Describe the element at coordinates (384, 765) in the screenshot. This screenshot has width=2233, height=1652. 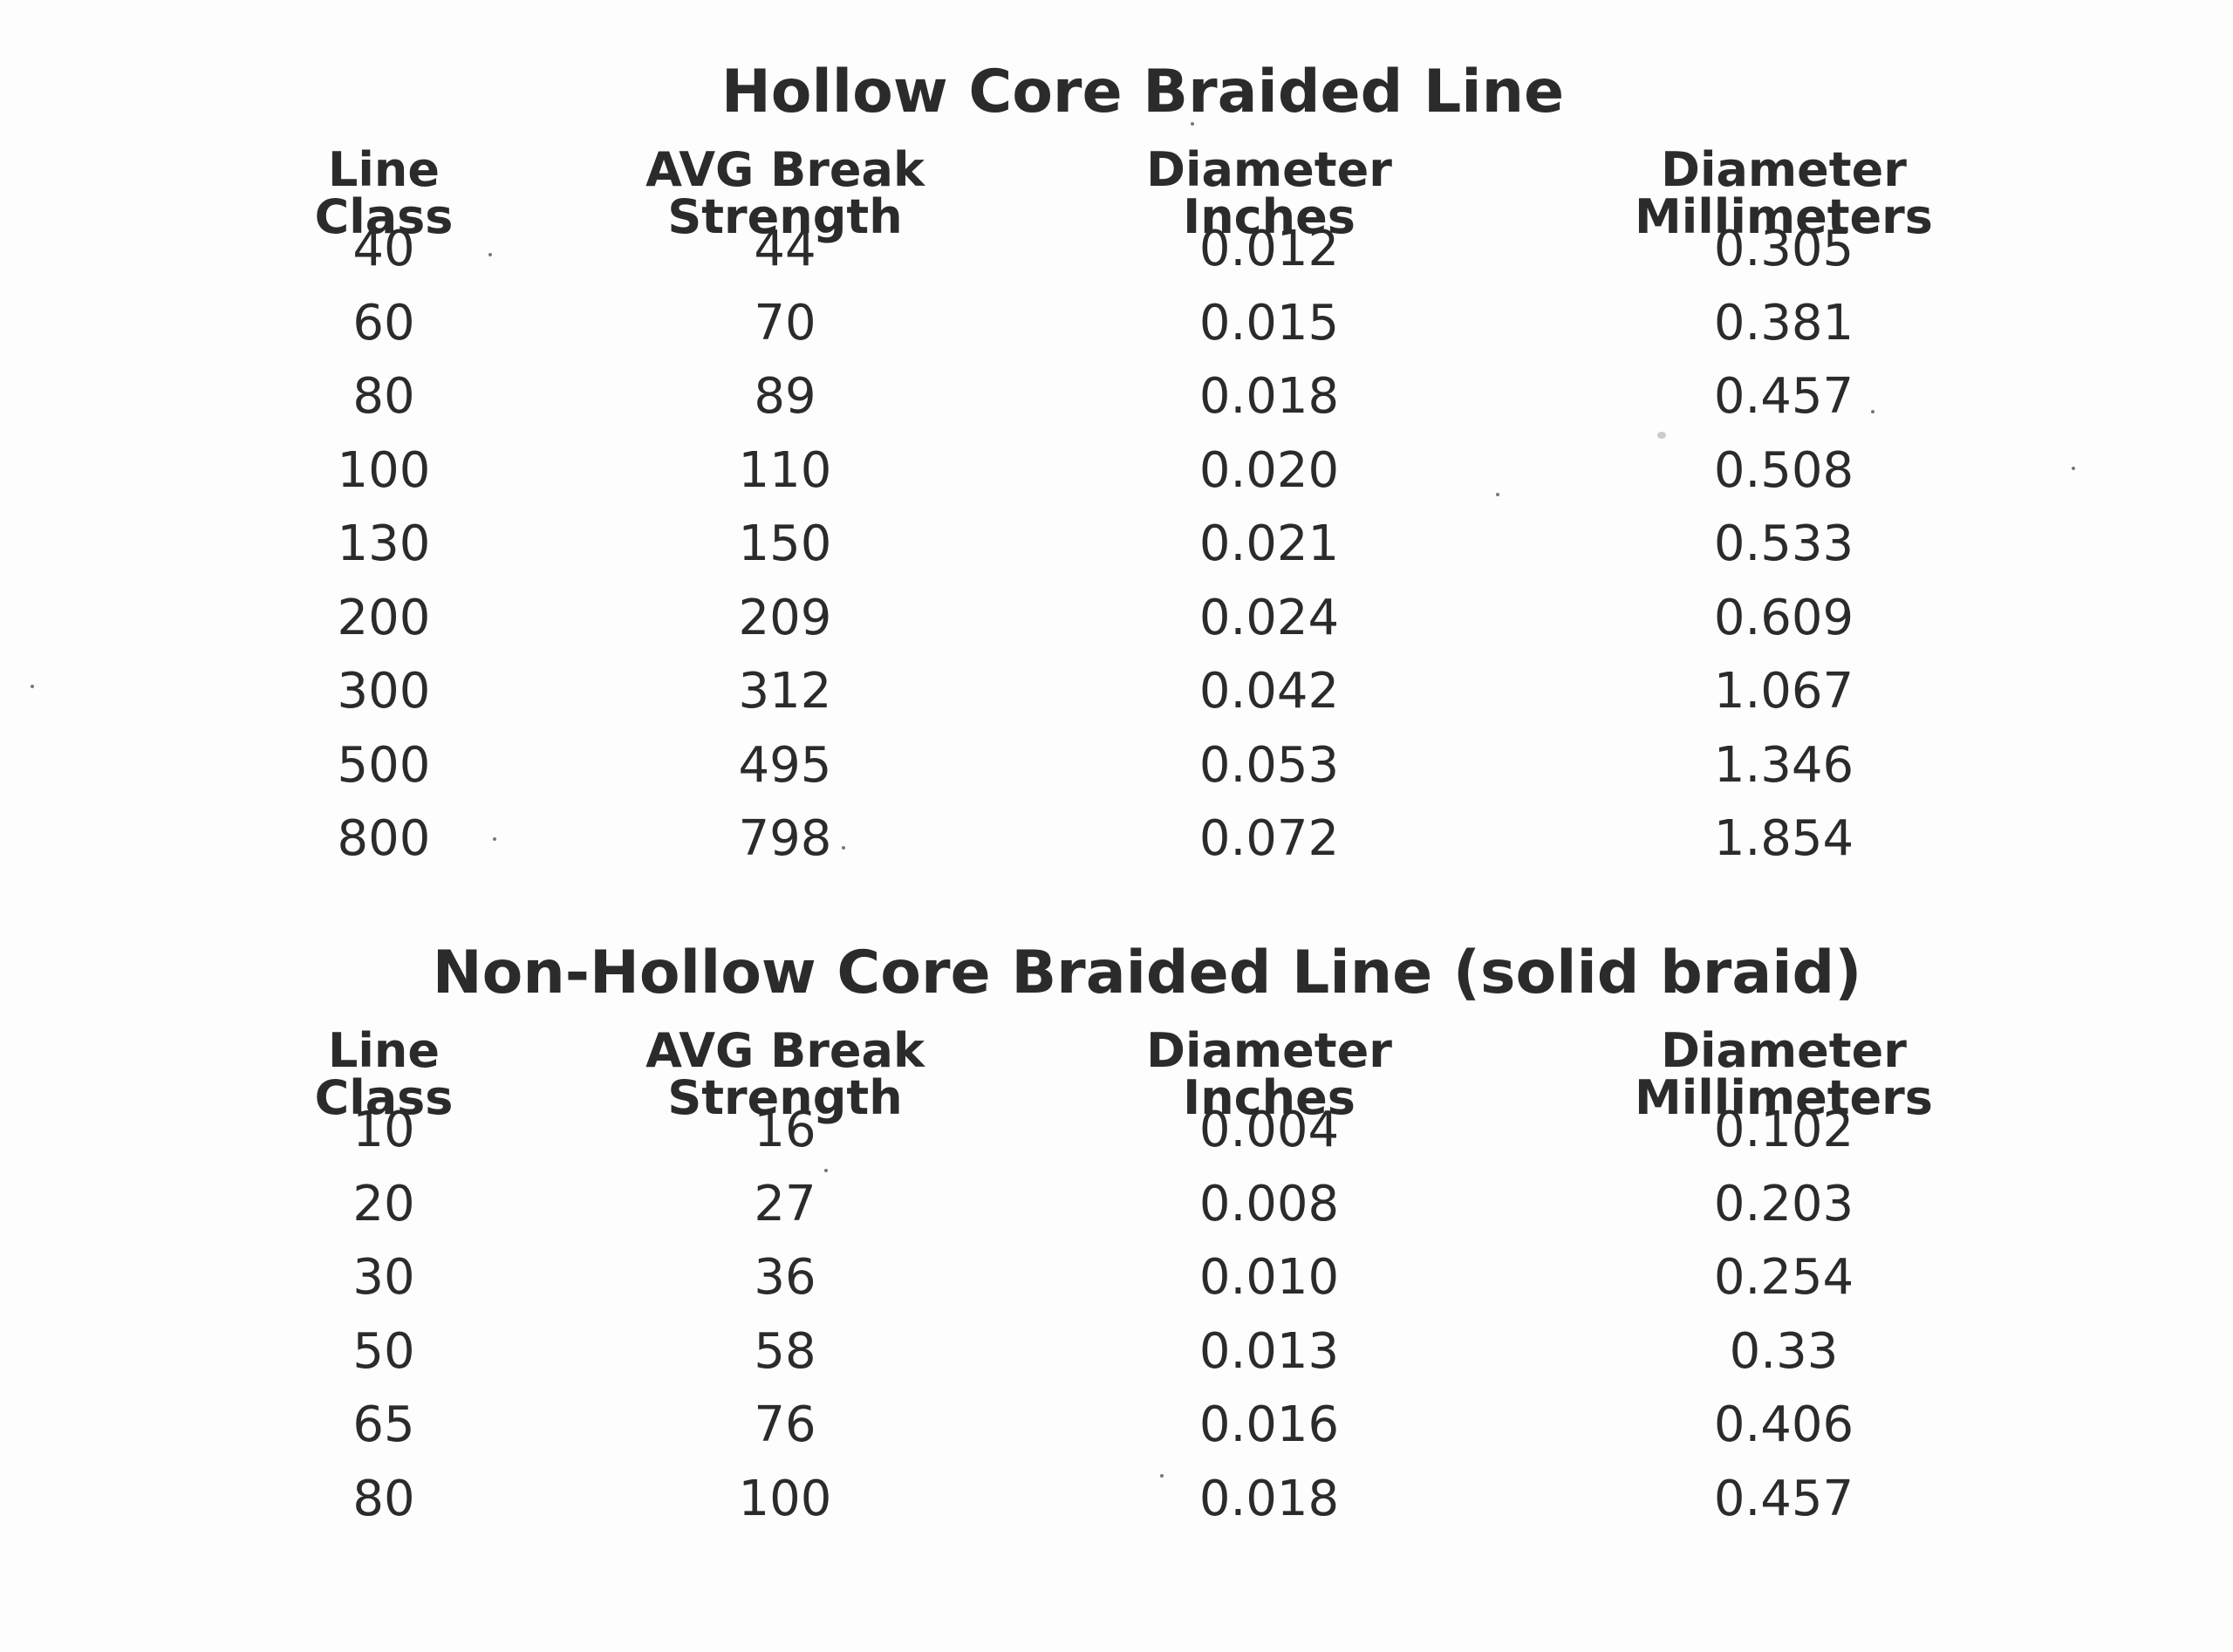
I see `cell-line-class: 500` at that location.